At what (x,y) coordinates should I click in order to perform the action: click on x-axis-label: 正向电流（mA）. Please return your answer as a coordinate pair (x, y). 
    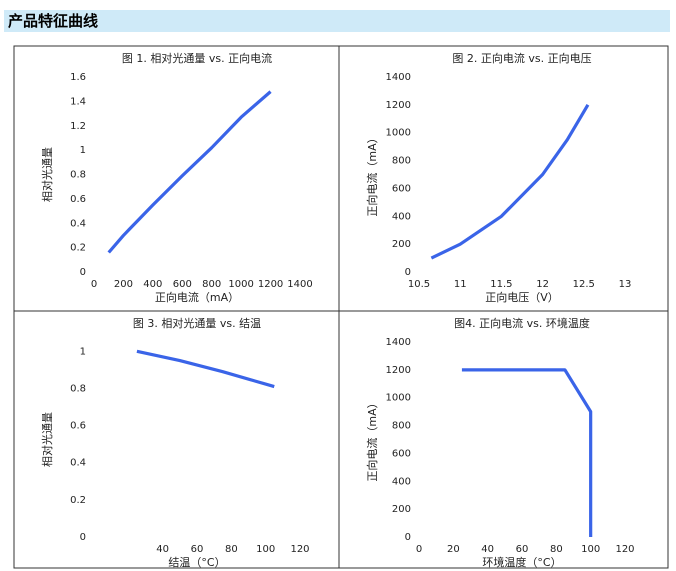
    Looking at the image, I should click on (197, 297).